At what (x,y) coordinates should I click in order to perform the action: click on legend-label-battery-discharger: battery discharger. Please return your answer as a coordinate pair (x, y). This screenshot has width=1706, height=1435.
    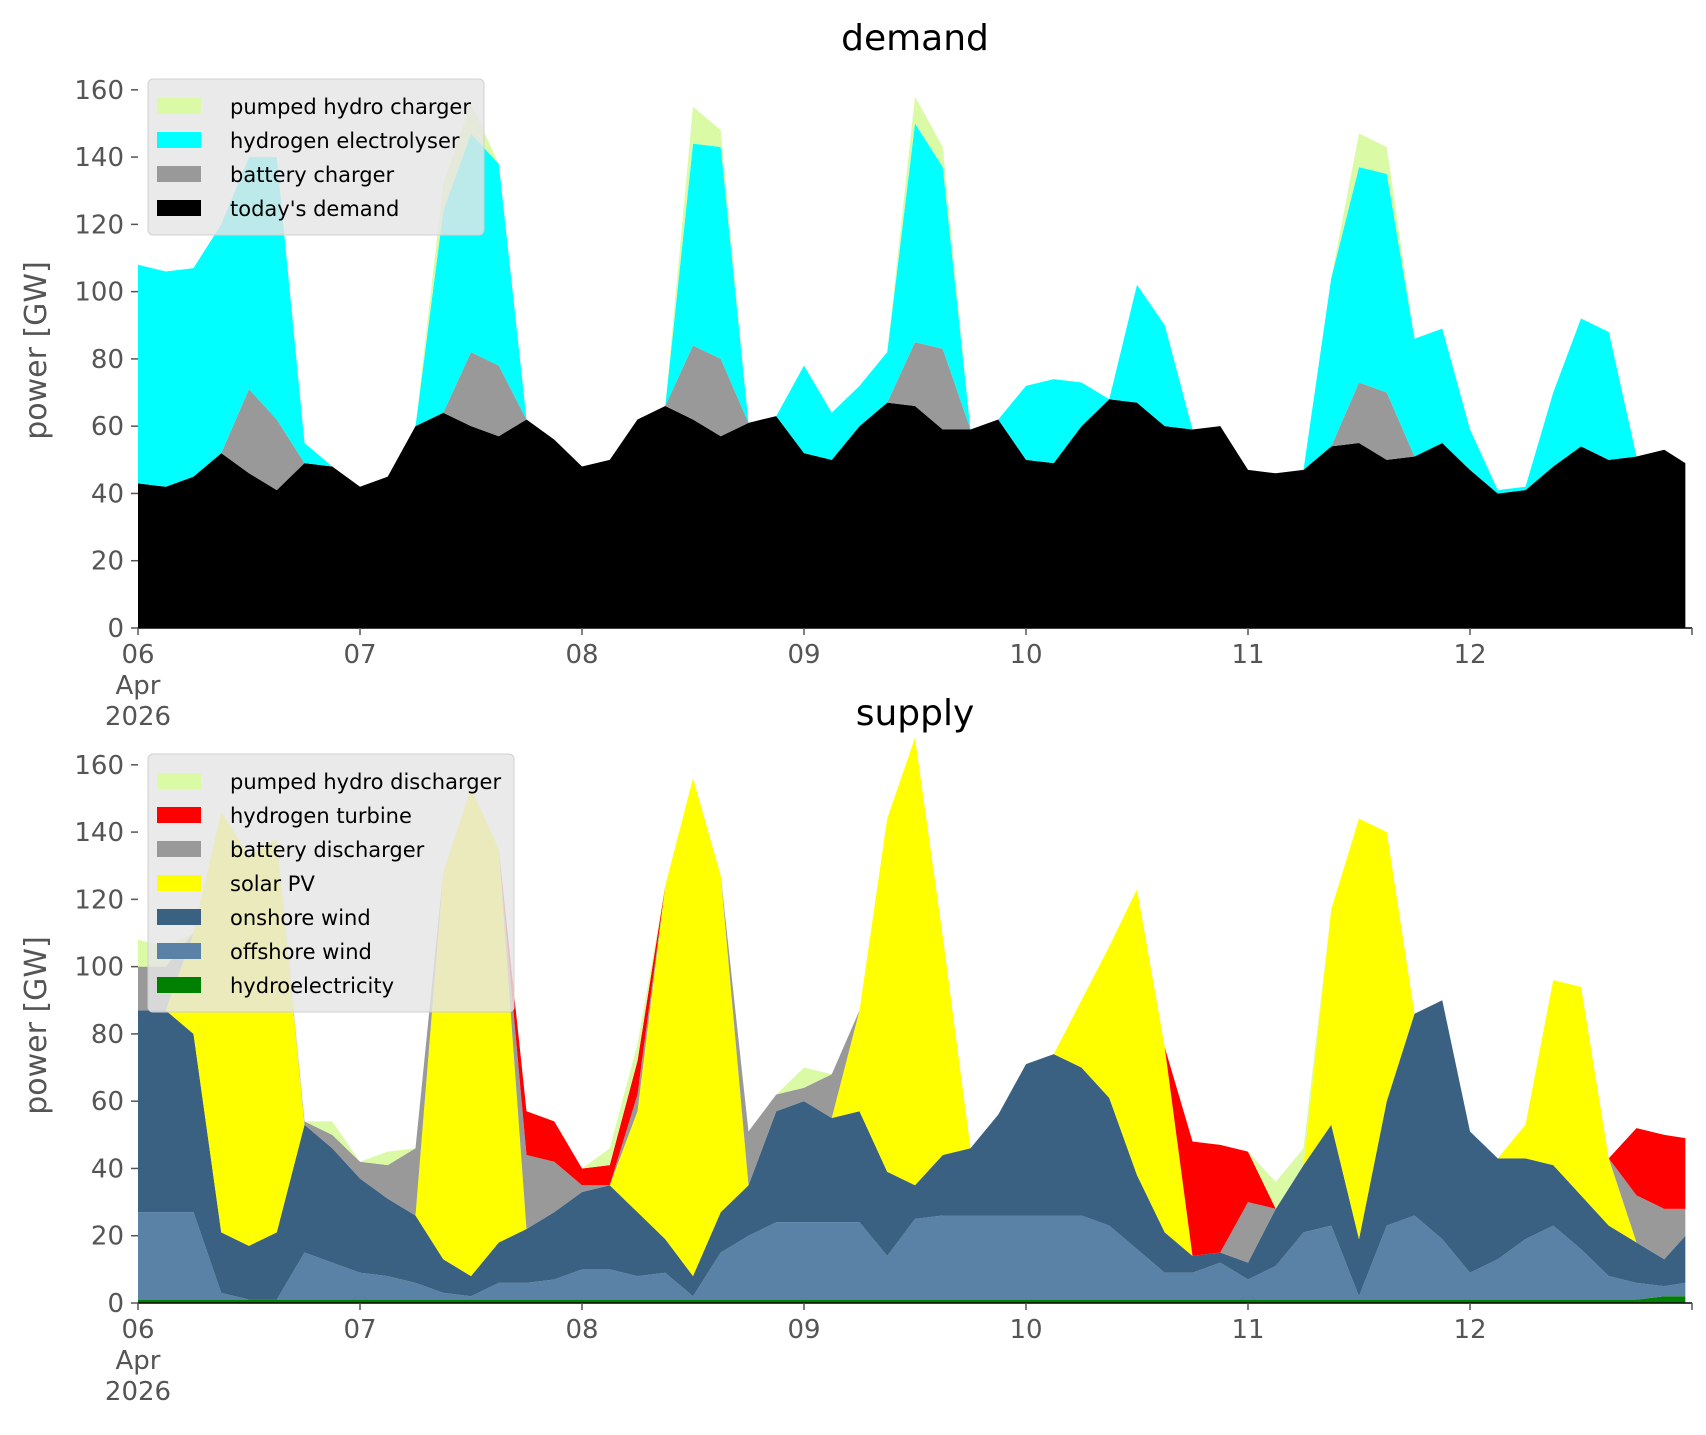
    Looking at the image, I should click on (327, 850).